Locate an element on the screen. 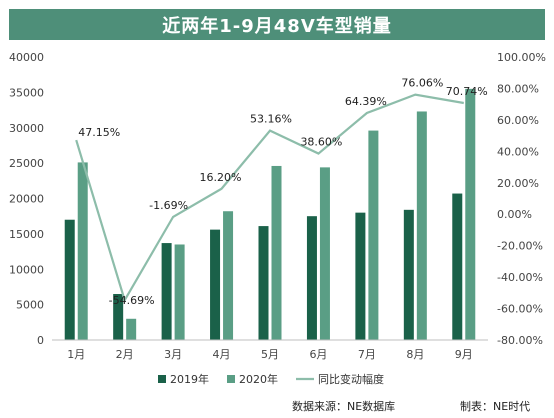  x-tick-label: 5月 is located at coordinates (270, 354).